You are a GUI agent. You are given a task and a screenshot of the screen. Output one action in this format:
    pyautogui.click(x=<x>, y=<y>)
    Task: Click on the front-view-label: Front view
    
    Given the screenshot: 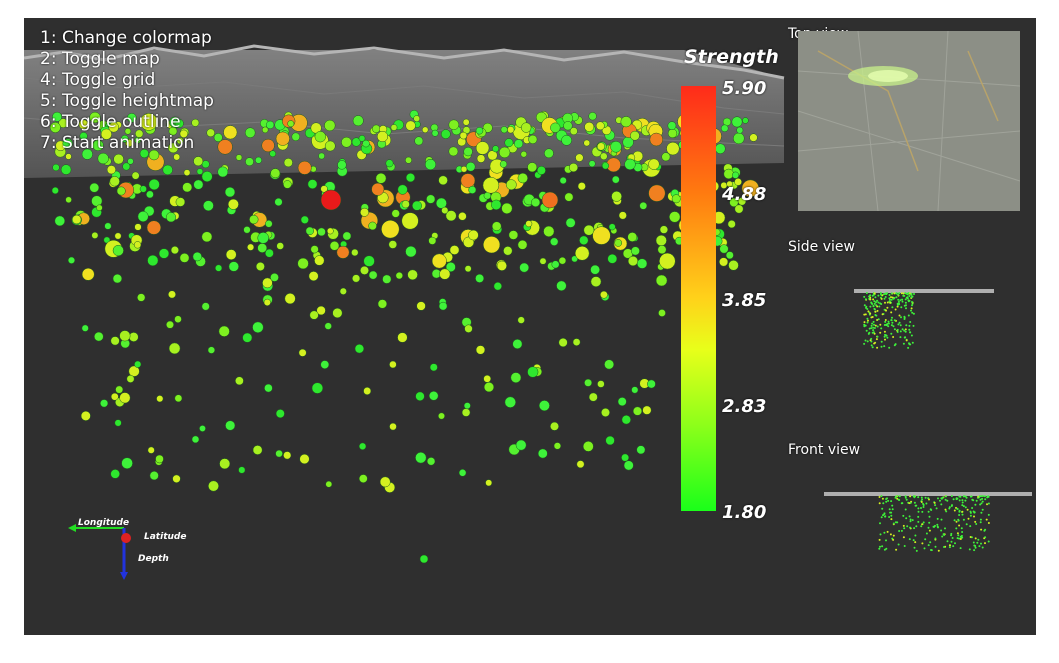 What is the action you would take?
    pyautogui.click(x=824, y=450)
    